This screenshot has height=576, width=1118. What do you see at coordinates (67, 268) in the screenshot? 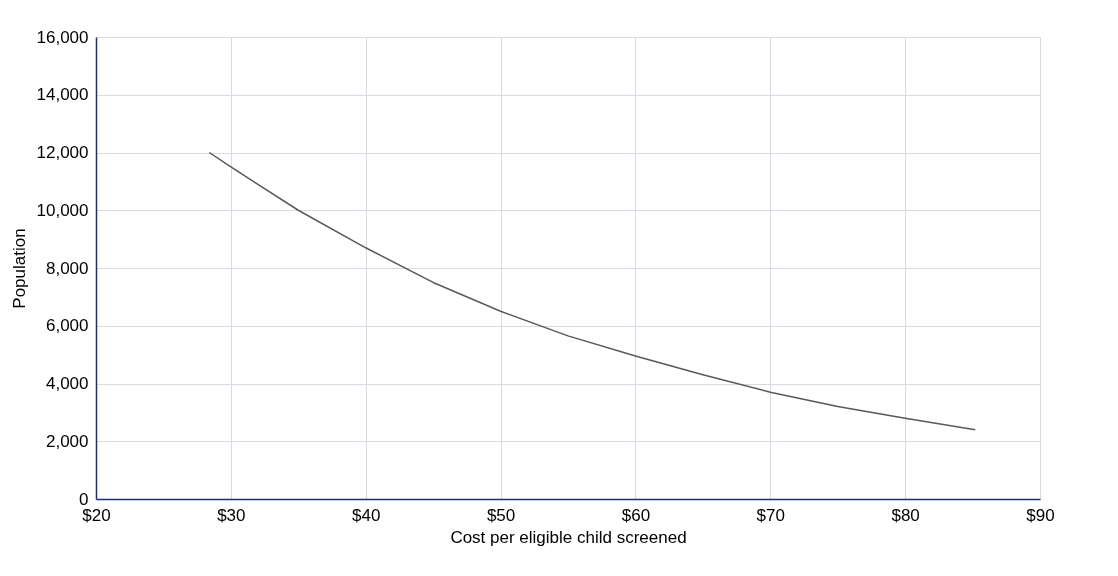
I see `y-tick-label: 8,000` at bounding box center [67, 268].